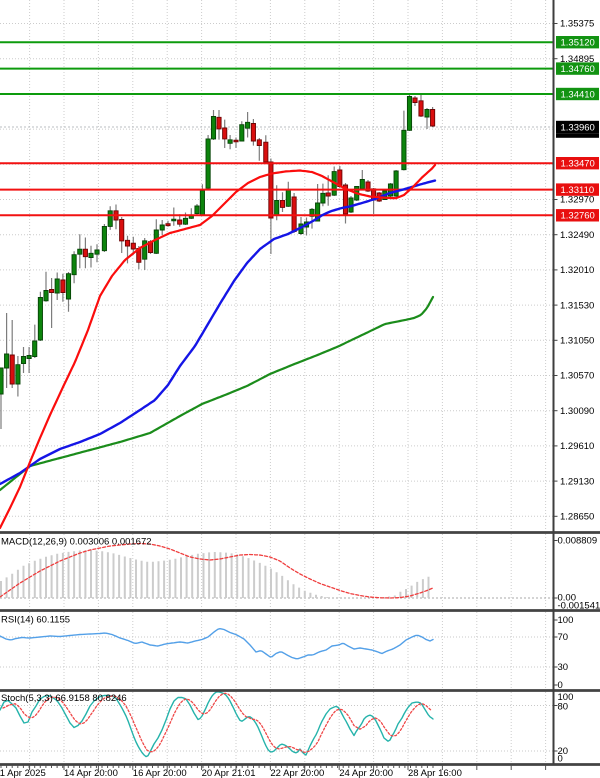 Image resolution: width=600 pixels, height=778 pixels. What do you see at coordinates (577, 481) in the screenshot?
I see `svg-text: 1.29130` at bounding box center [577, 481].